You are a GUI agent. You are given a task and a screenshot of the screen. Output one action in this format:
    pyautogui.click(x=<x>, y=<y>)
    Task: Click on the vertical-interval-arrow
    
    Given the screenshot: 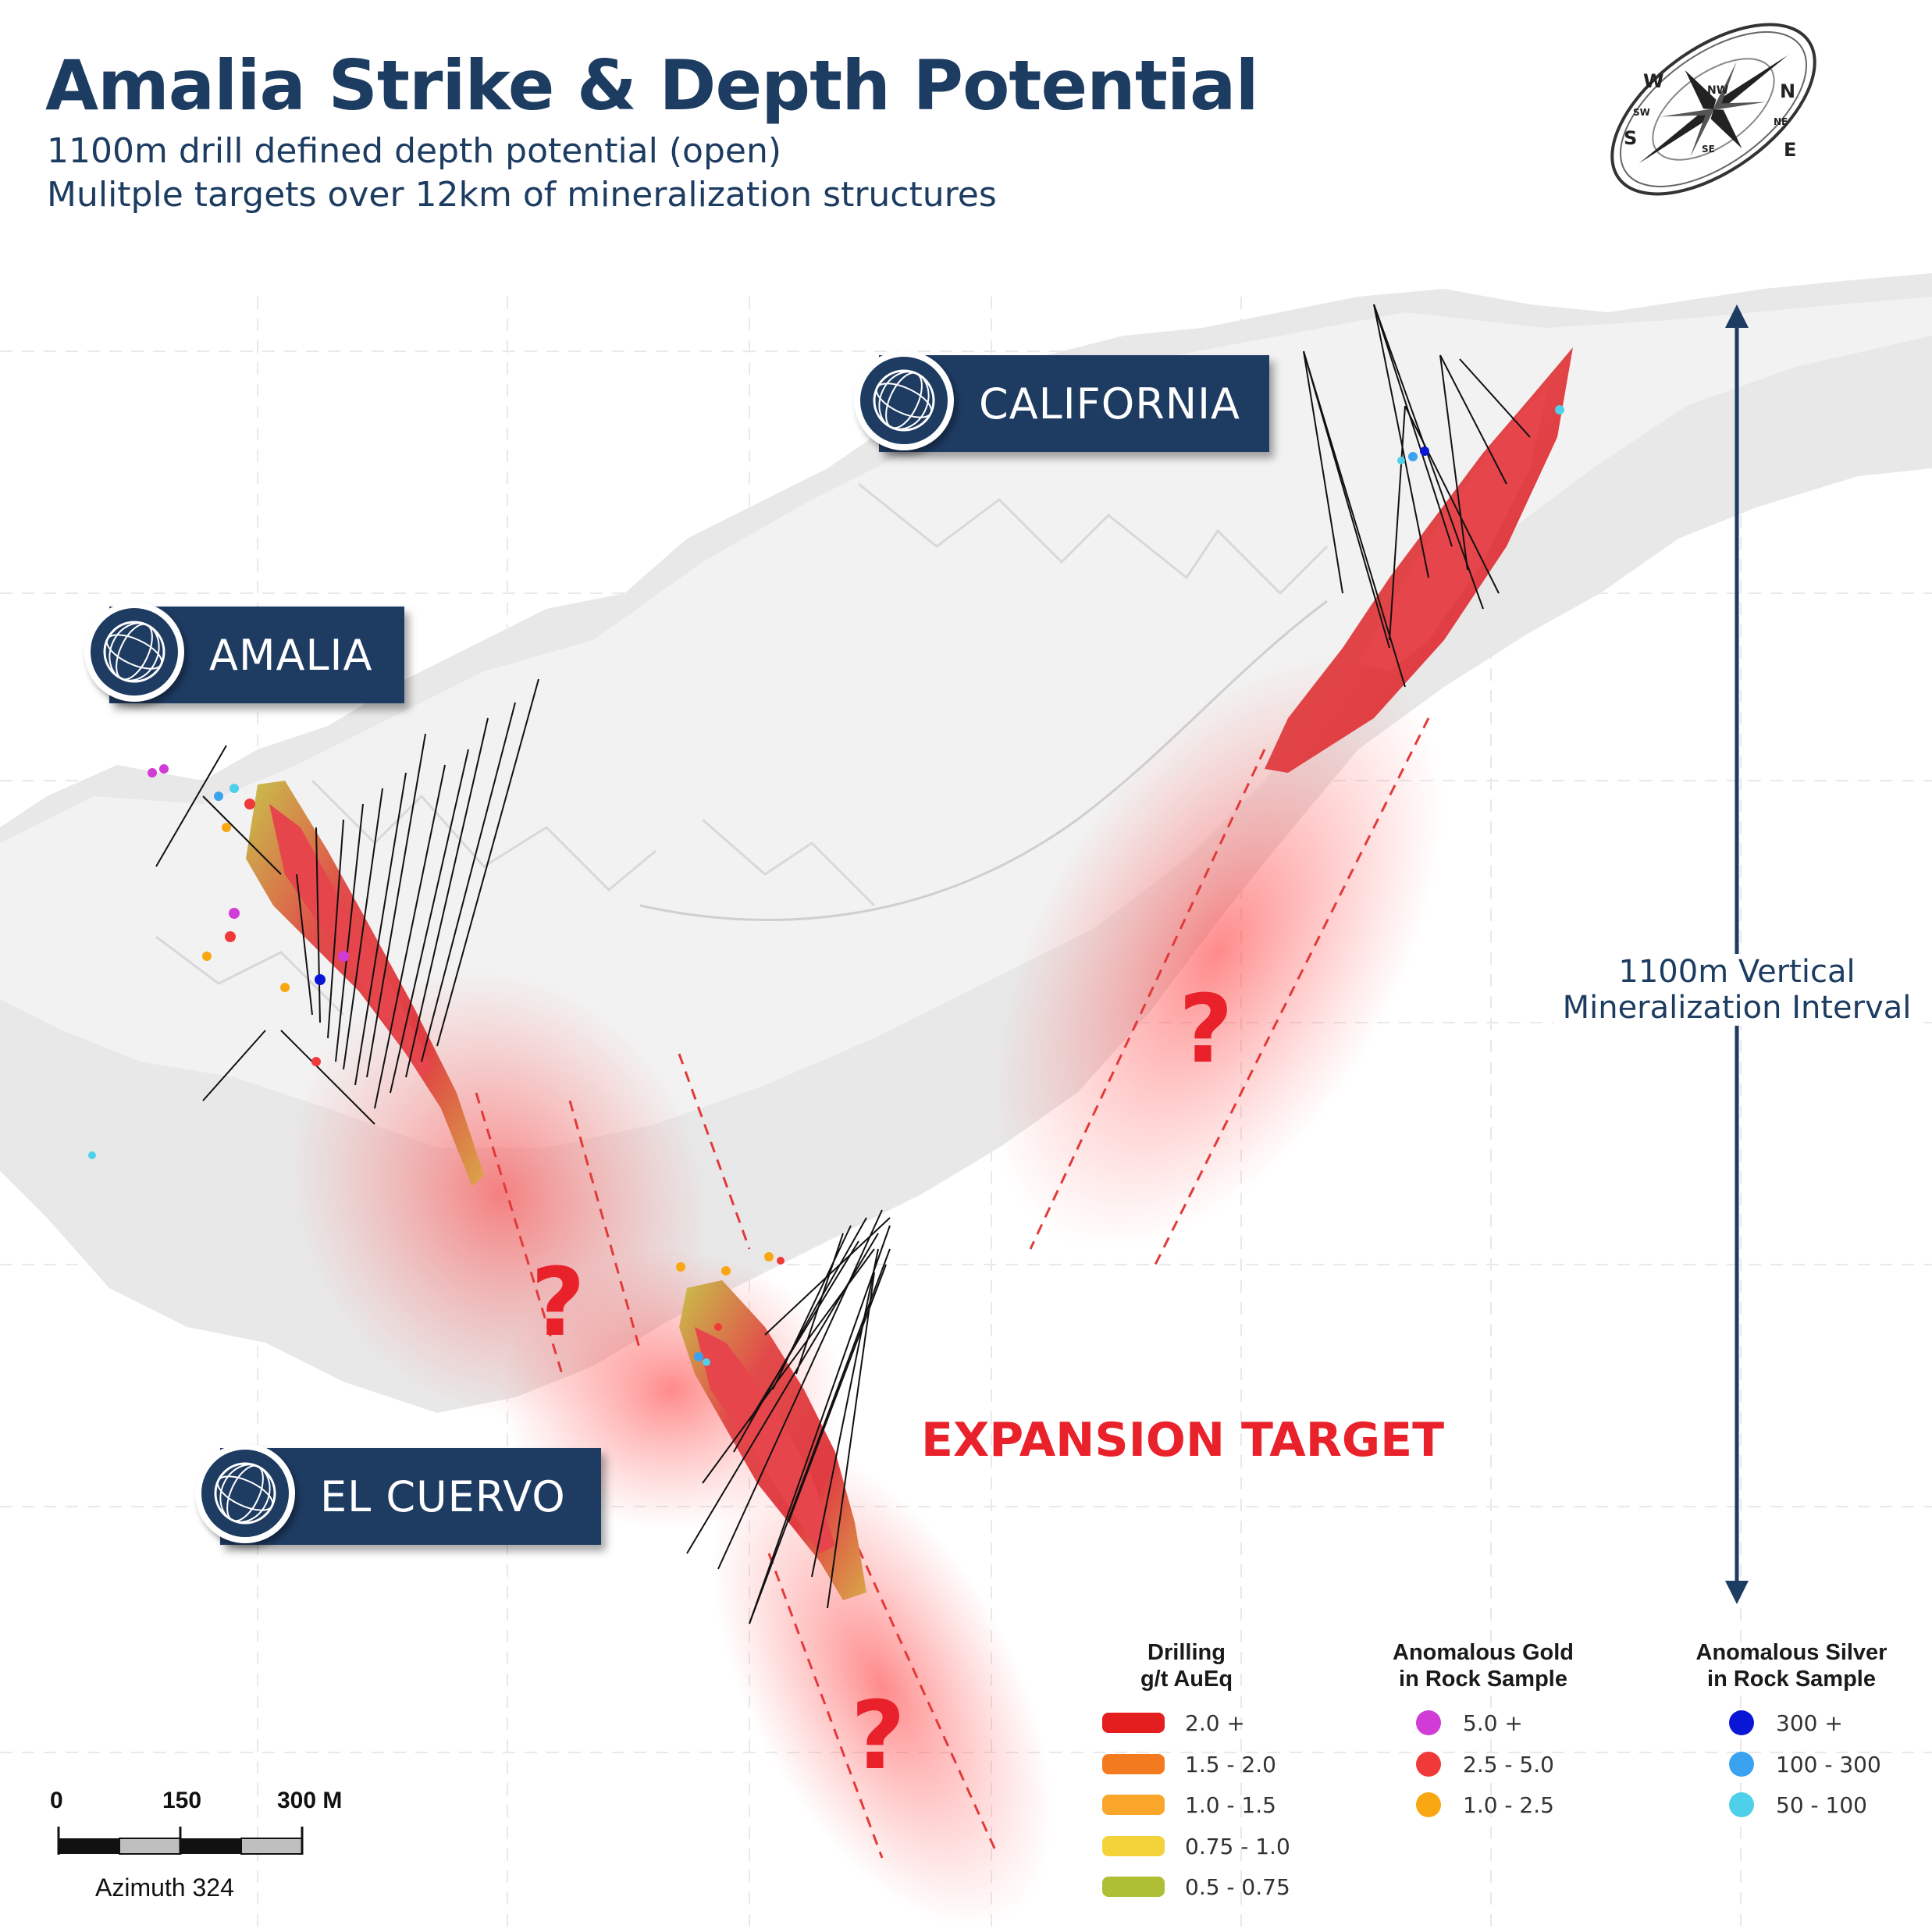 What is the action you would take?
    pyautogui.click(x=1737, y=954)
    